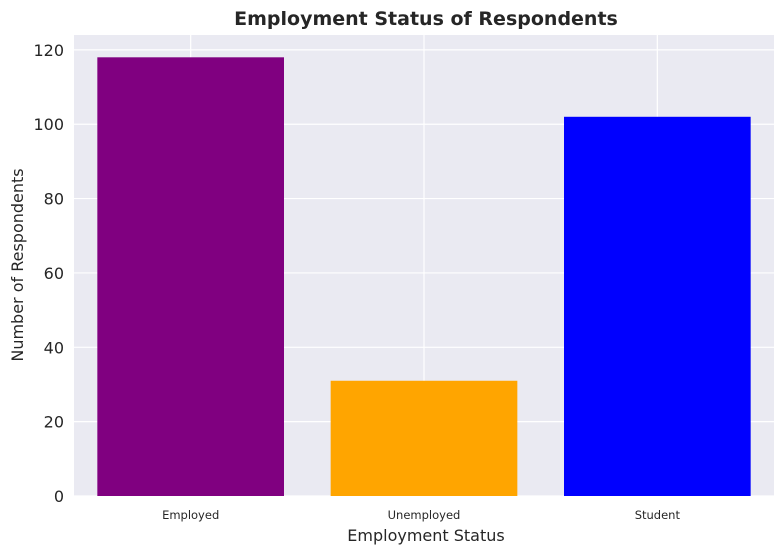 The image size is (784, 555). Describe the element at coordinates (54, 422) in the screenshot. I see `y-tick-label: 20` at that location.